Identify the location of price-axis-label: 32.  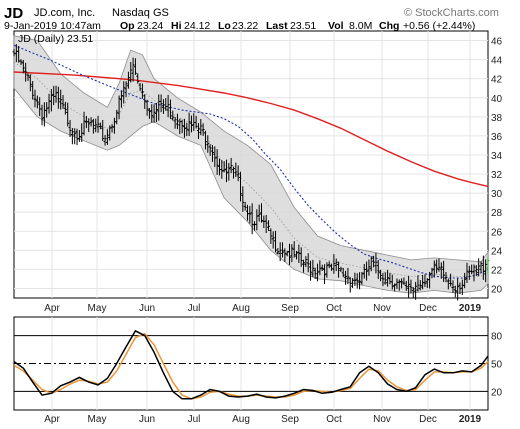
(497, 175).